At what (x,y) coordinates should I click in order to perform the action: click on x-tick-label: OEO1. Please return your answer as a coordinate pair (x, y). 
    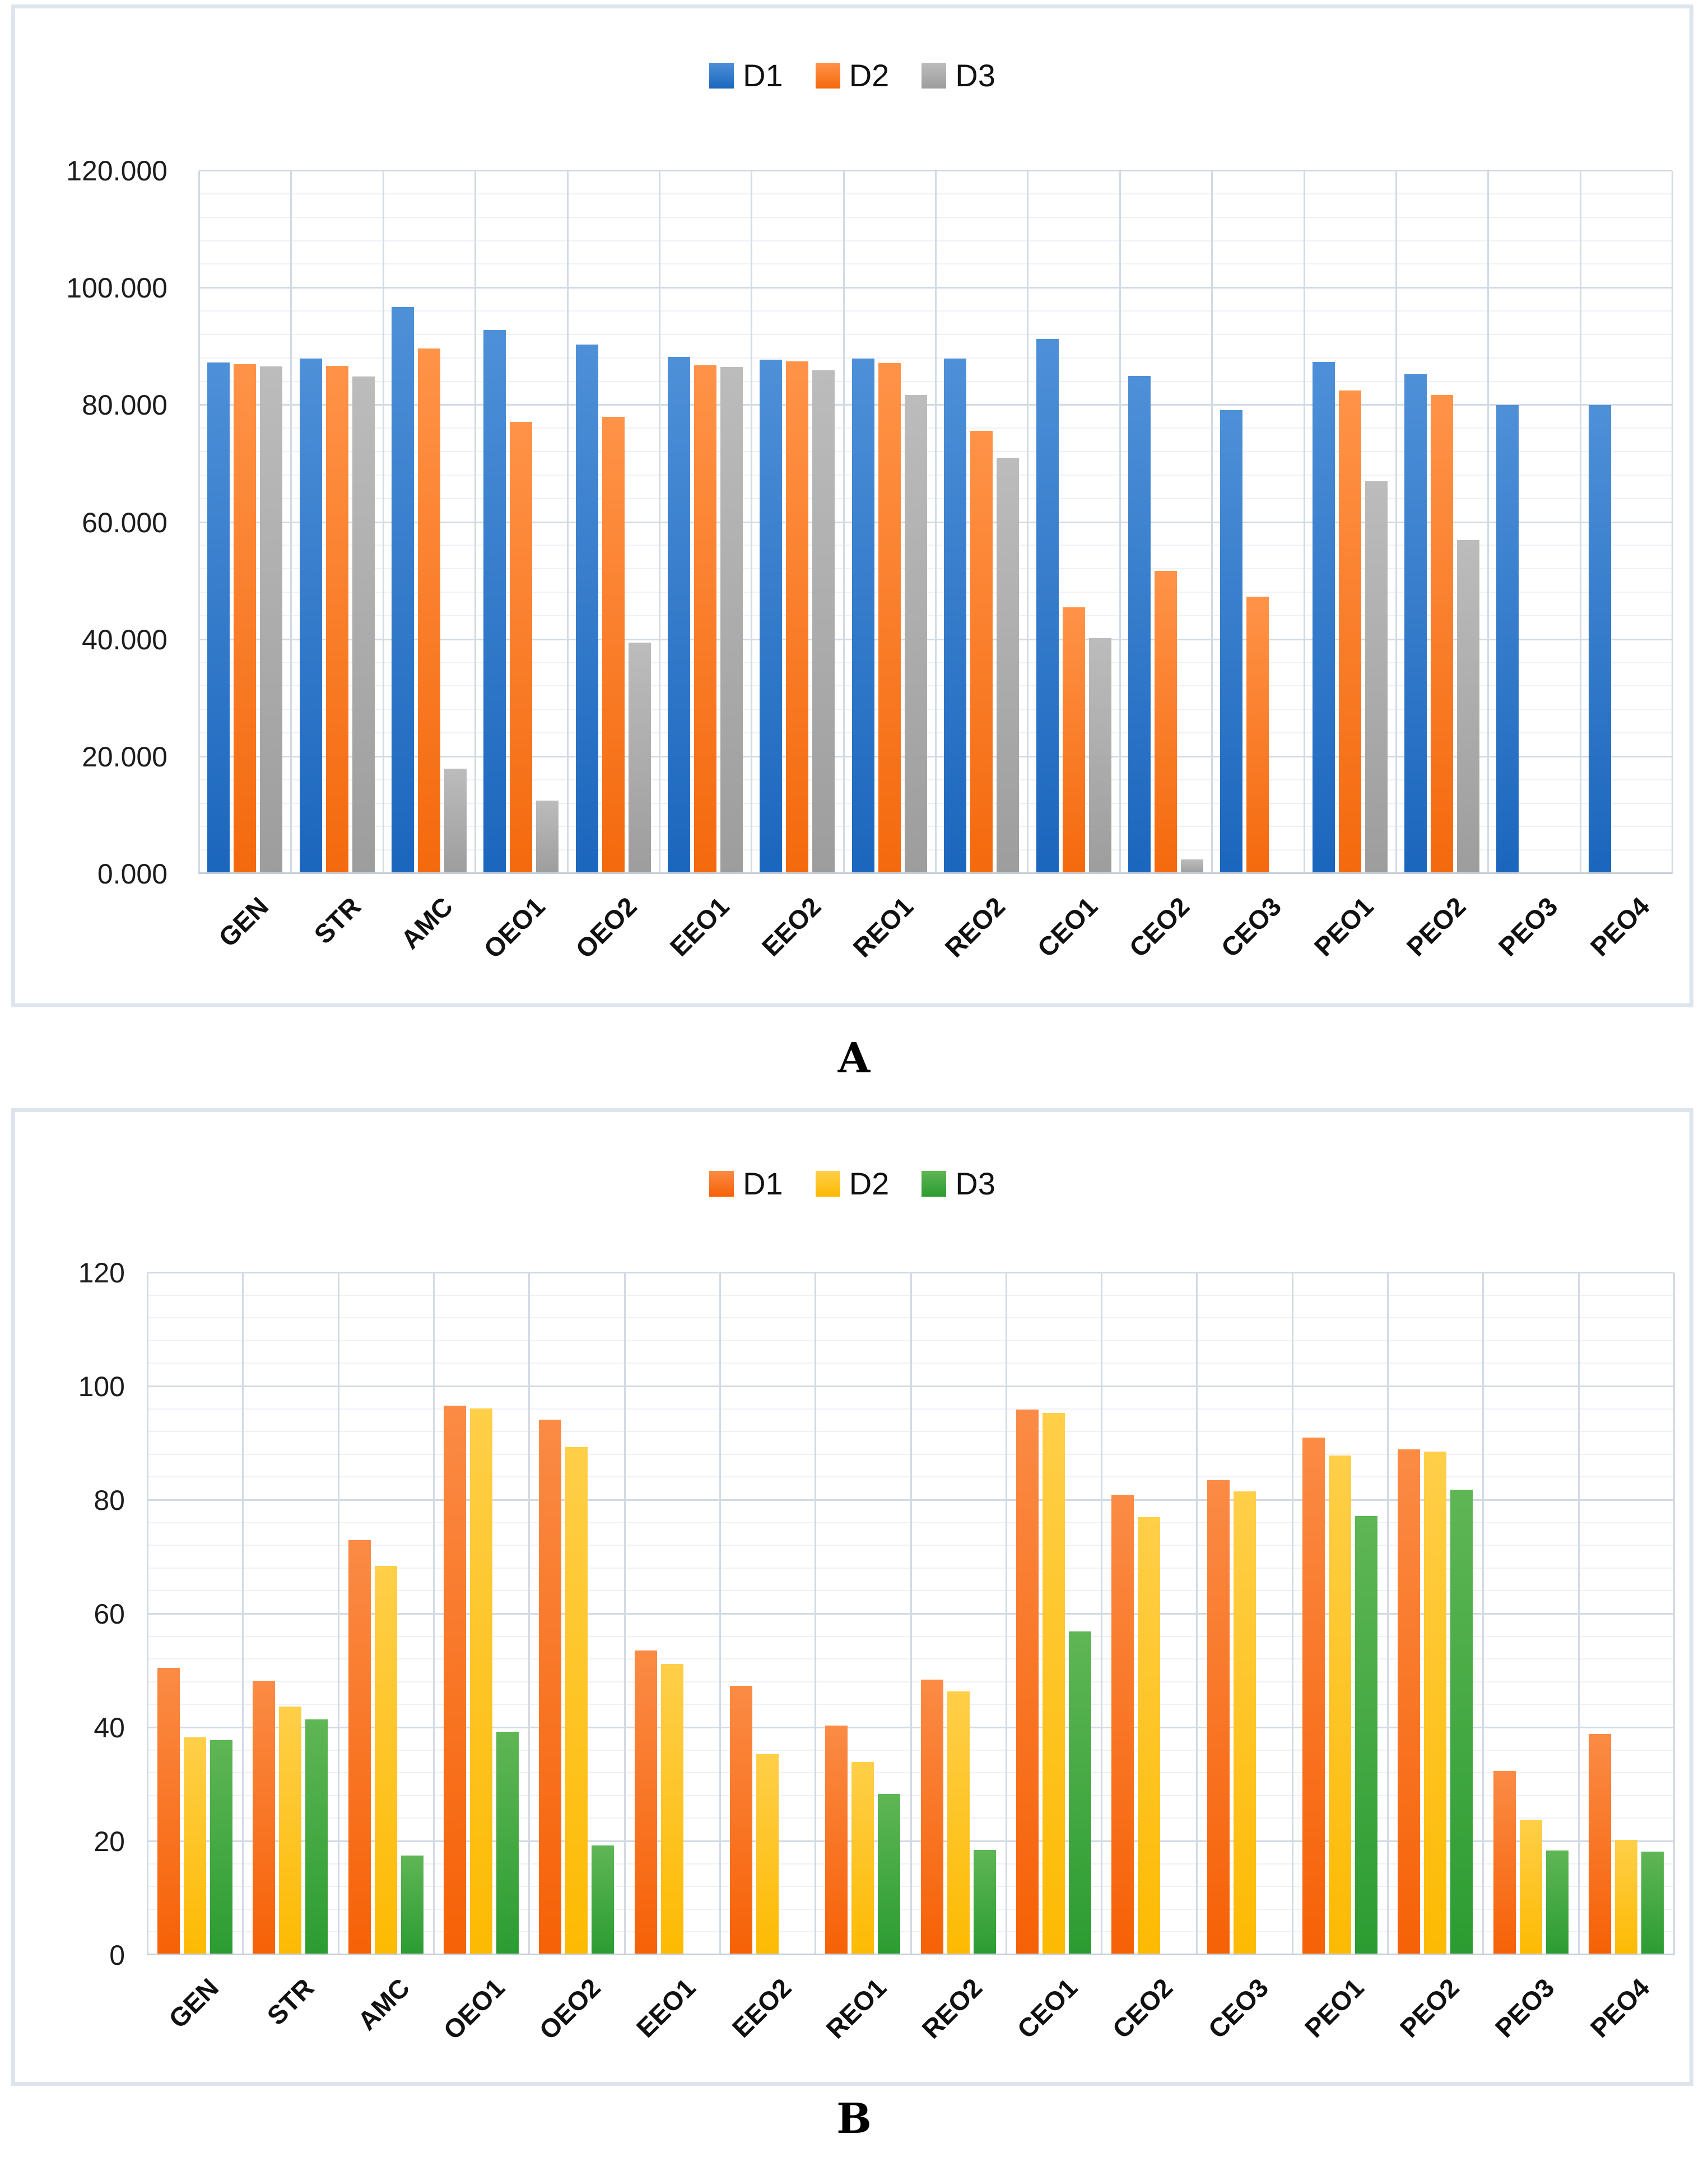
    Looking at the image, I should click on (475, 2009).